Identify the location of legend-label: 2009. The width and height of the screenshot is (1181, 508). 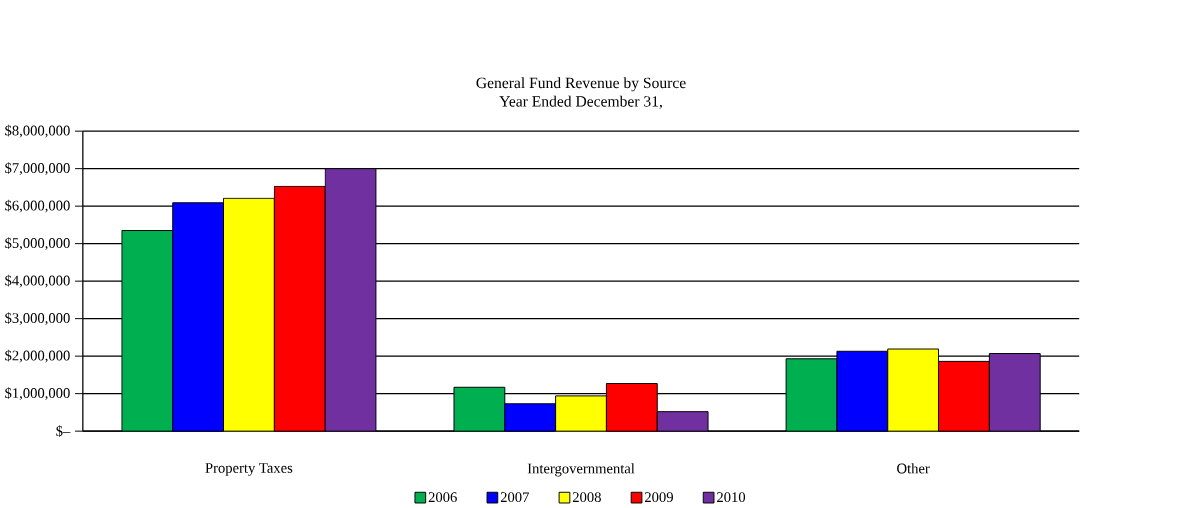
(658, 497).